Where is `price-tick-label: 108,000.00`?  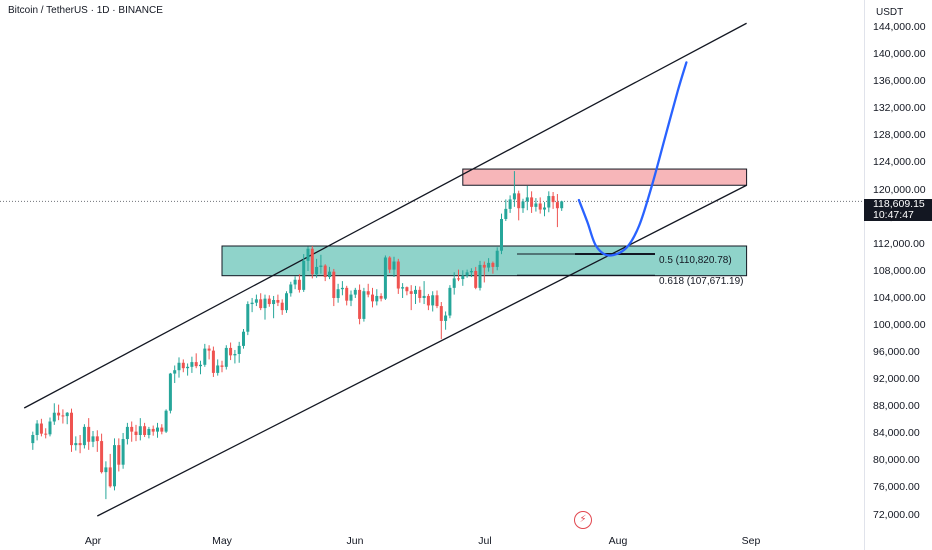 price-tick-label: 108,000.00 is located at coordinates (899, 271).